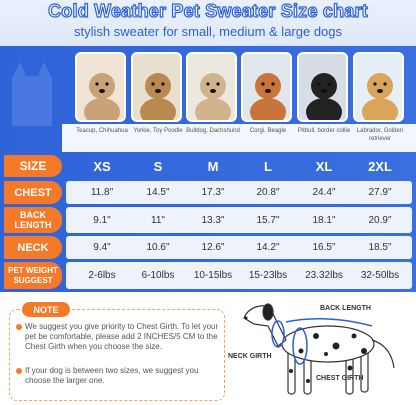 Image resolution: width=416 pixels, height=405 pixels. I want to click on breed-caption: Bulldog, Dachshund, so click(213, 131).